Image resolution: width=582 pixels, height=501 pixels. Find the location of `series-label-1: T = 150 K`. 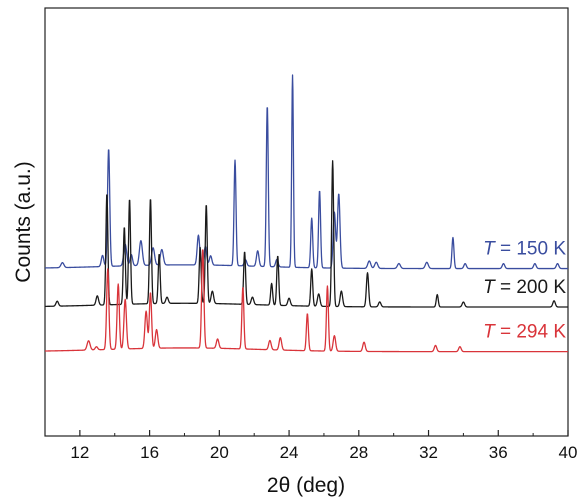

series-label-1: T = 150 K is located at coordinates (524, 249).